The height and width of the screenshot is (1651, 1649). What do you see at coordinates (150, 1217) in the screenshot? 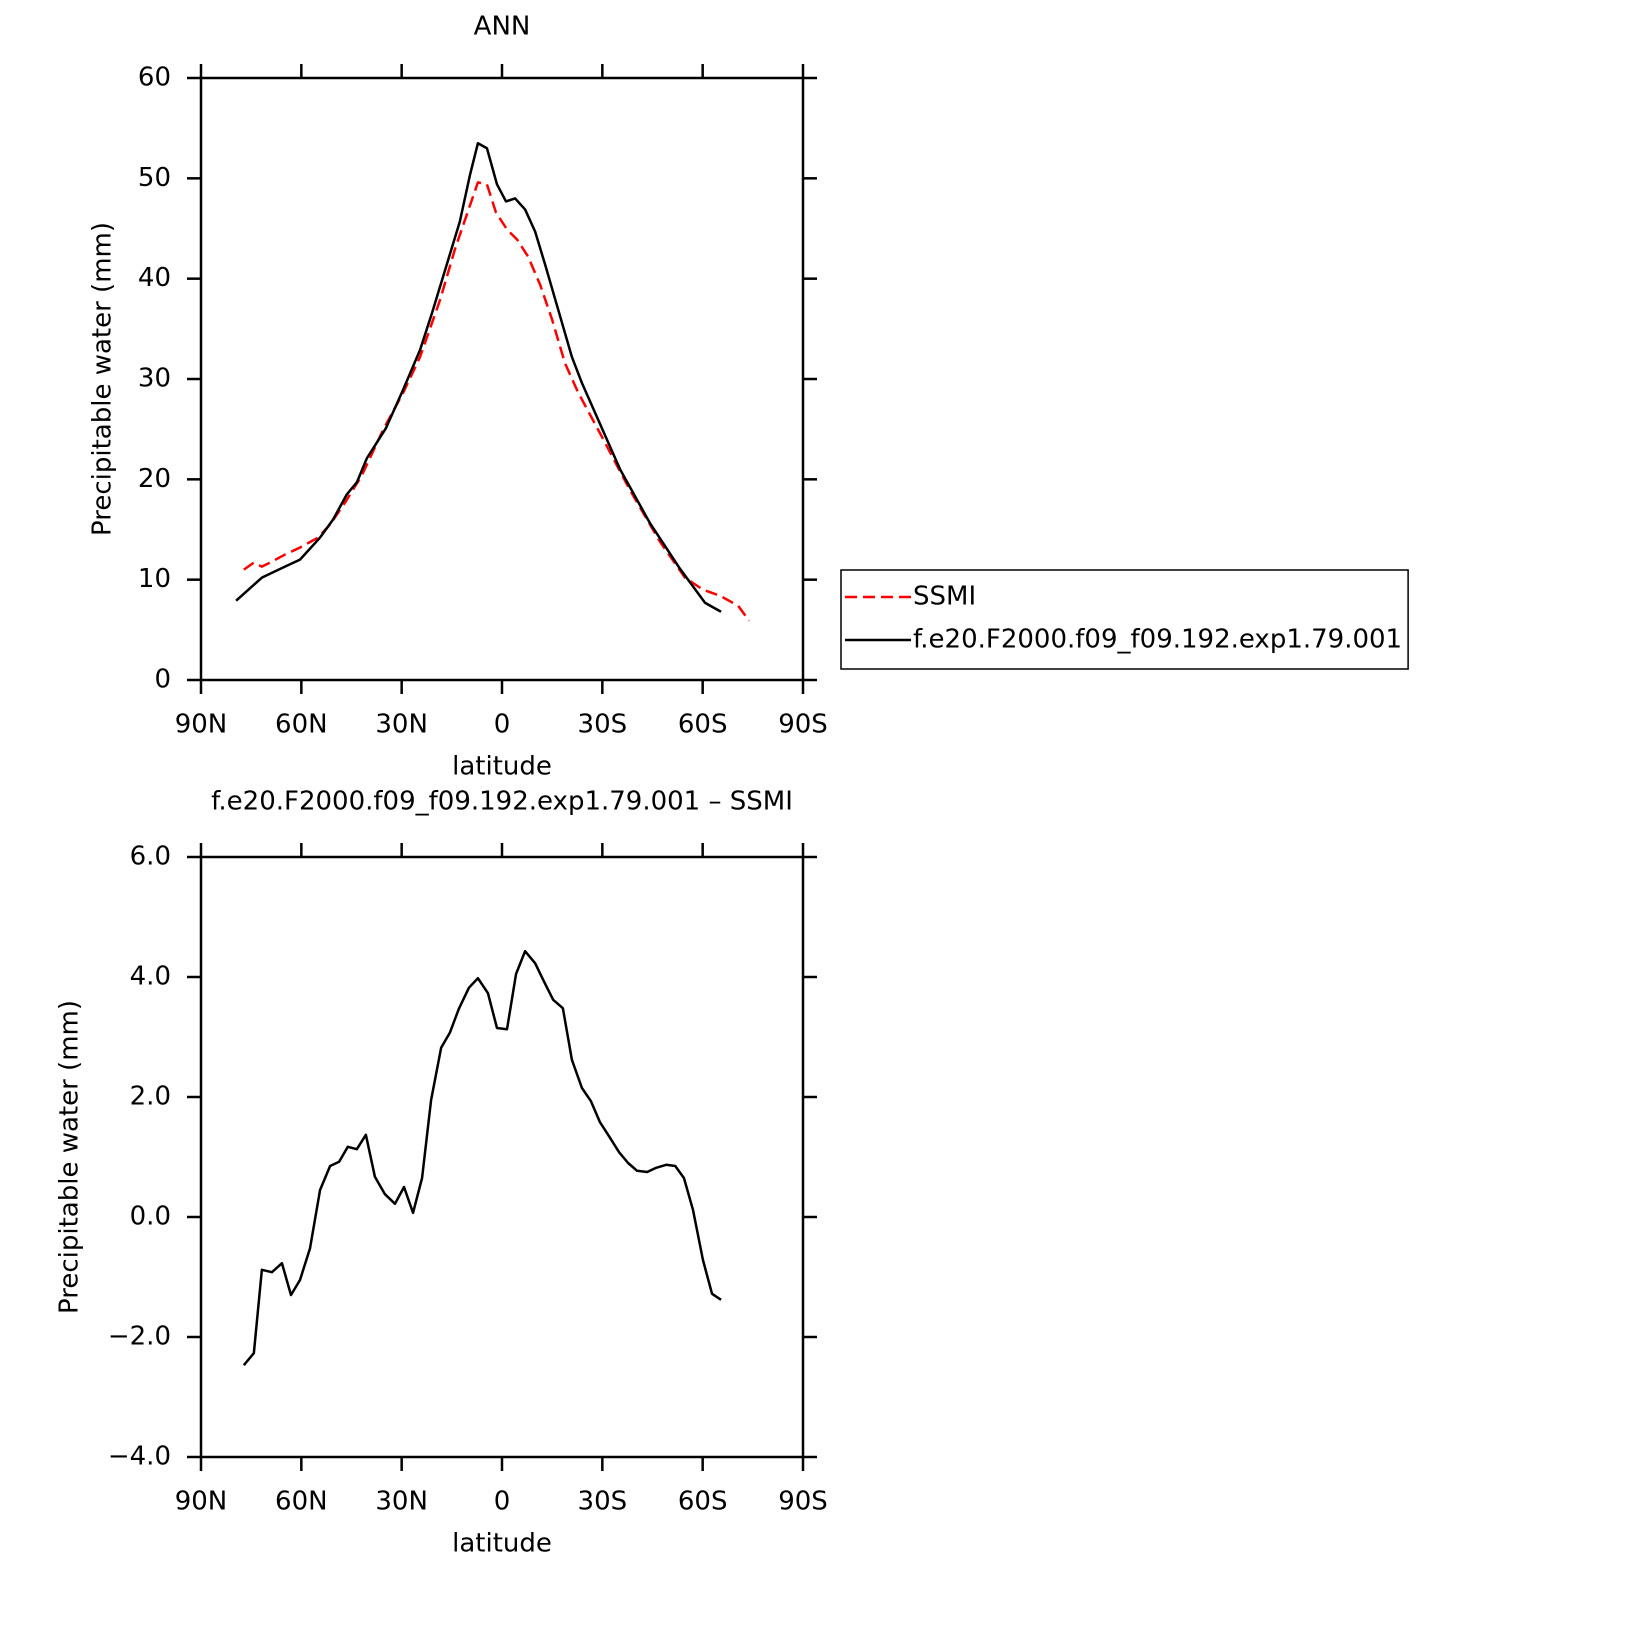
I see `y-tick-label: 0.0` at bounding box center [150, 1217].